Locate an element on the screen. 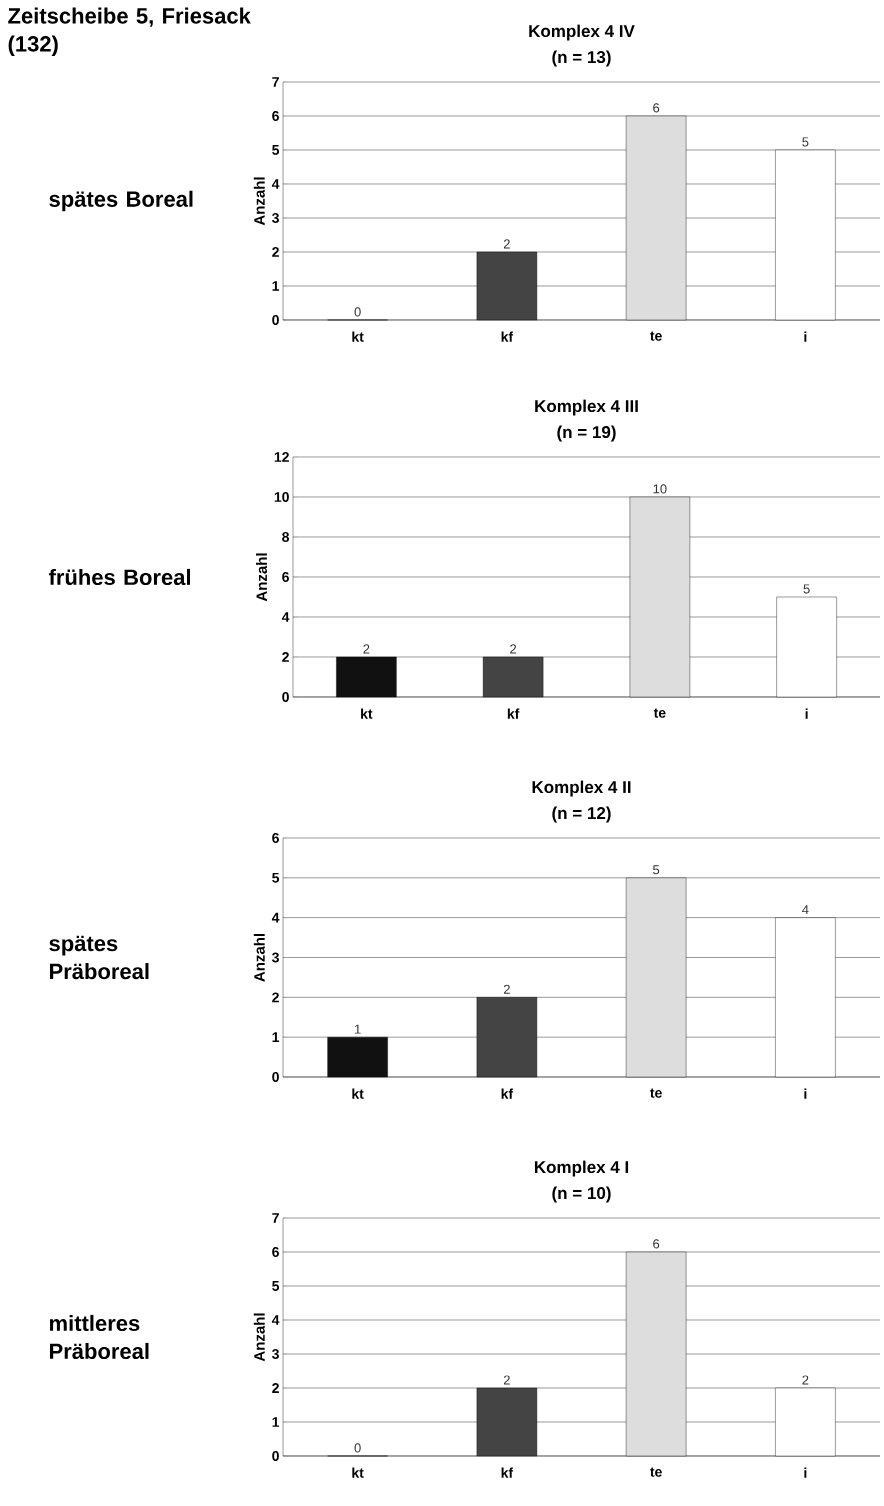  chart-title: Komplex 4 IV is located at coordinates (582, 32).